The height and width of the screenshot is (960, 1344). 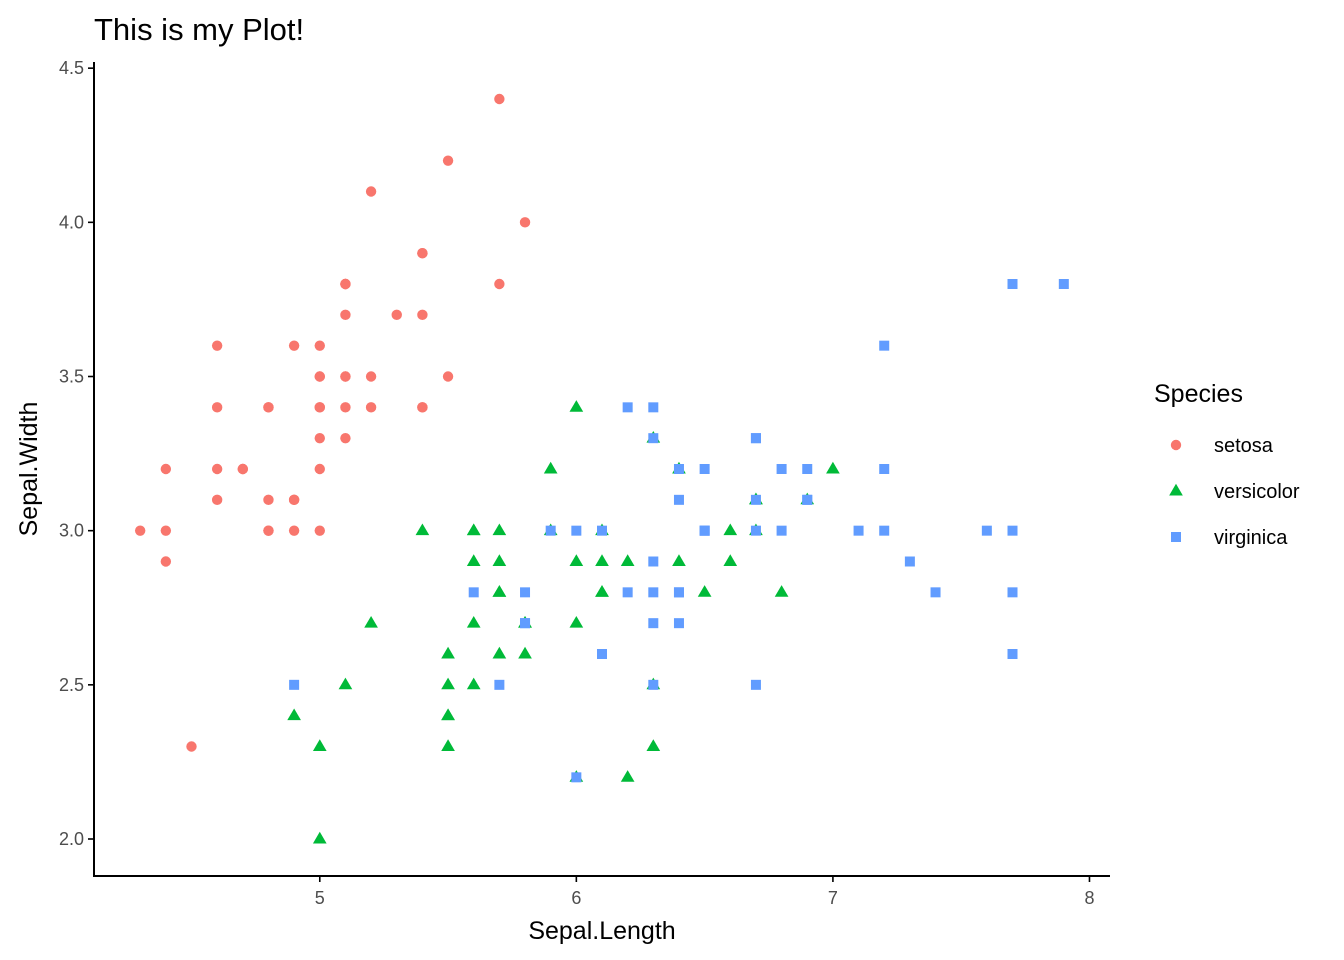 What do you see at coordinates (320, 898) in the screenshot?
I see `x-tick-label: 5` at bounding box center [320, 898].